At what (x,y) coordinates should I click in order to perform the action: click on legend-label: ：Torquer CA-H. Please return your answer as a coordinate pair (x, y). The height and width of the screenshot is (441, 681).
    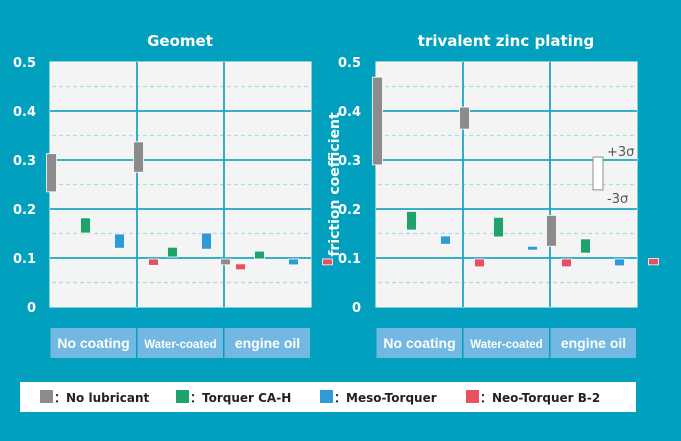
    Looking at the image, I should click on (240, 398).